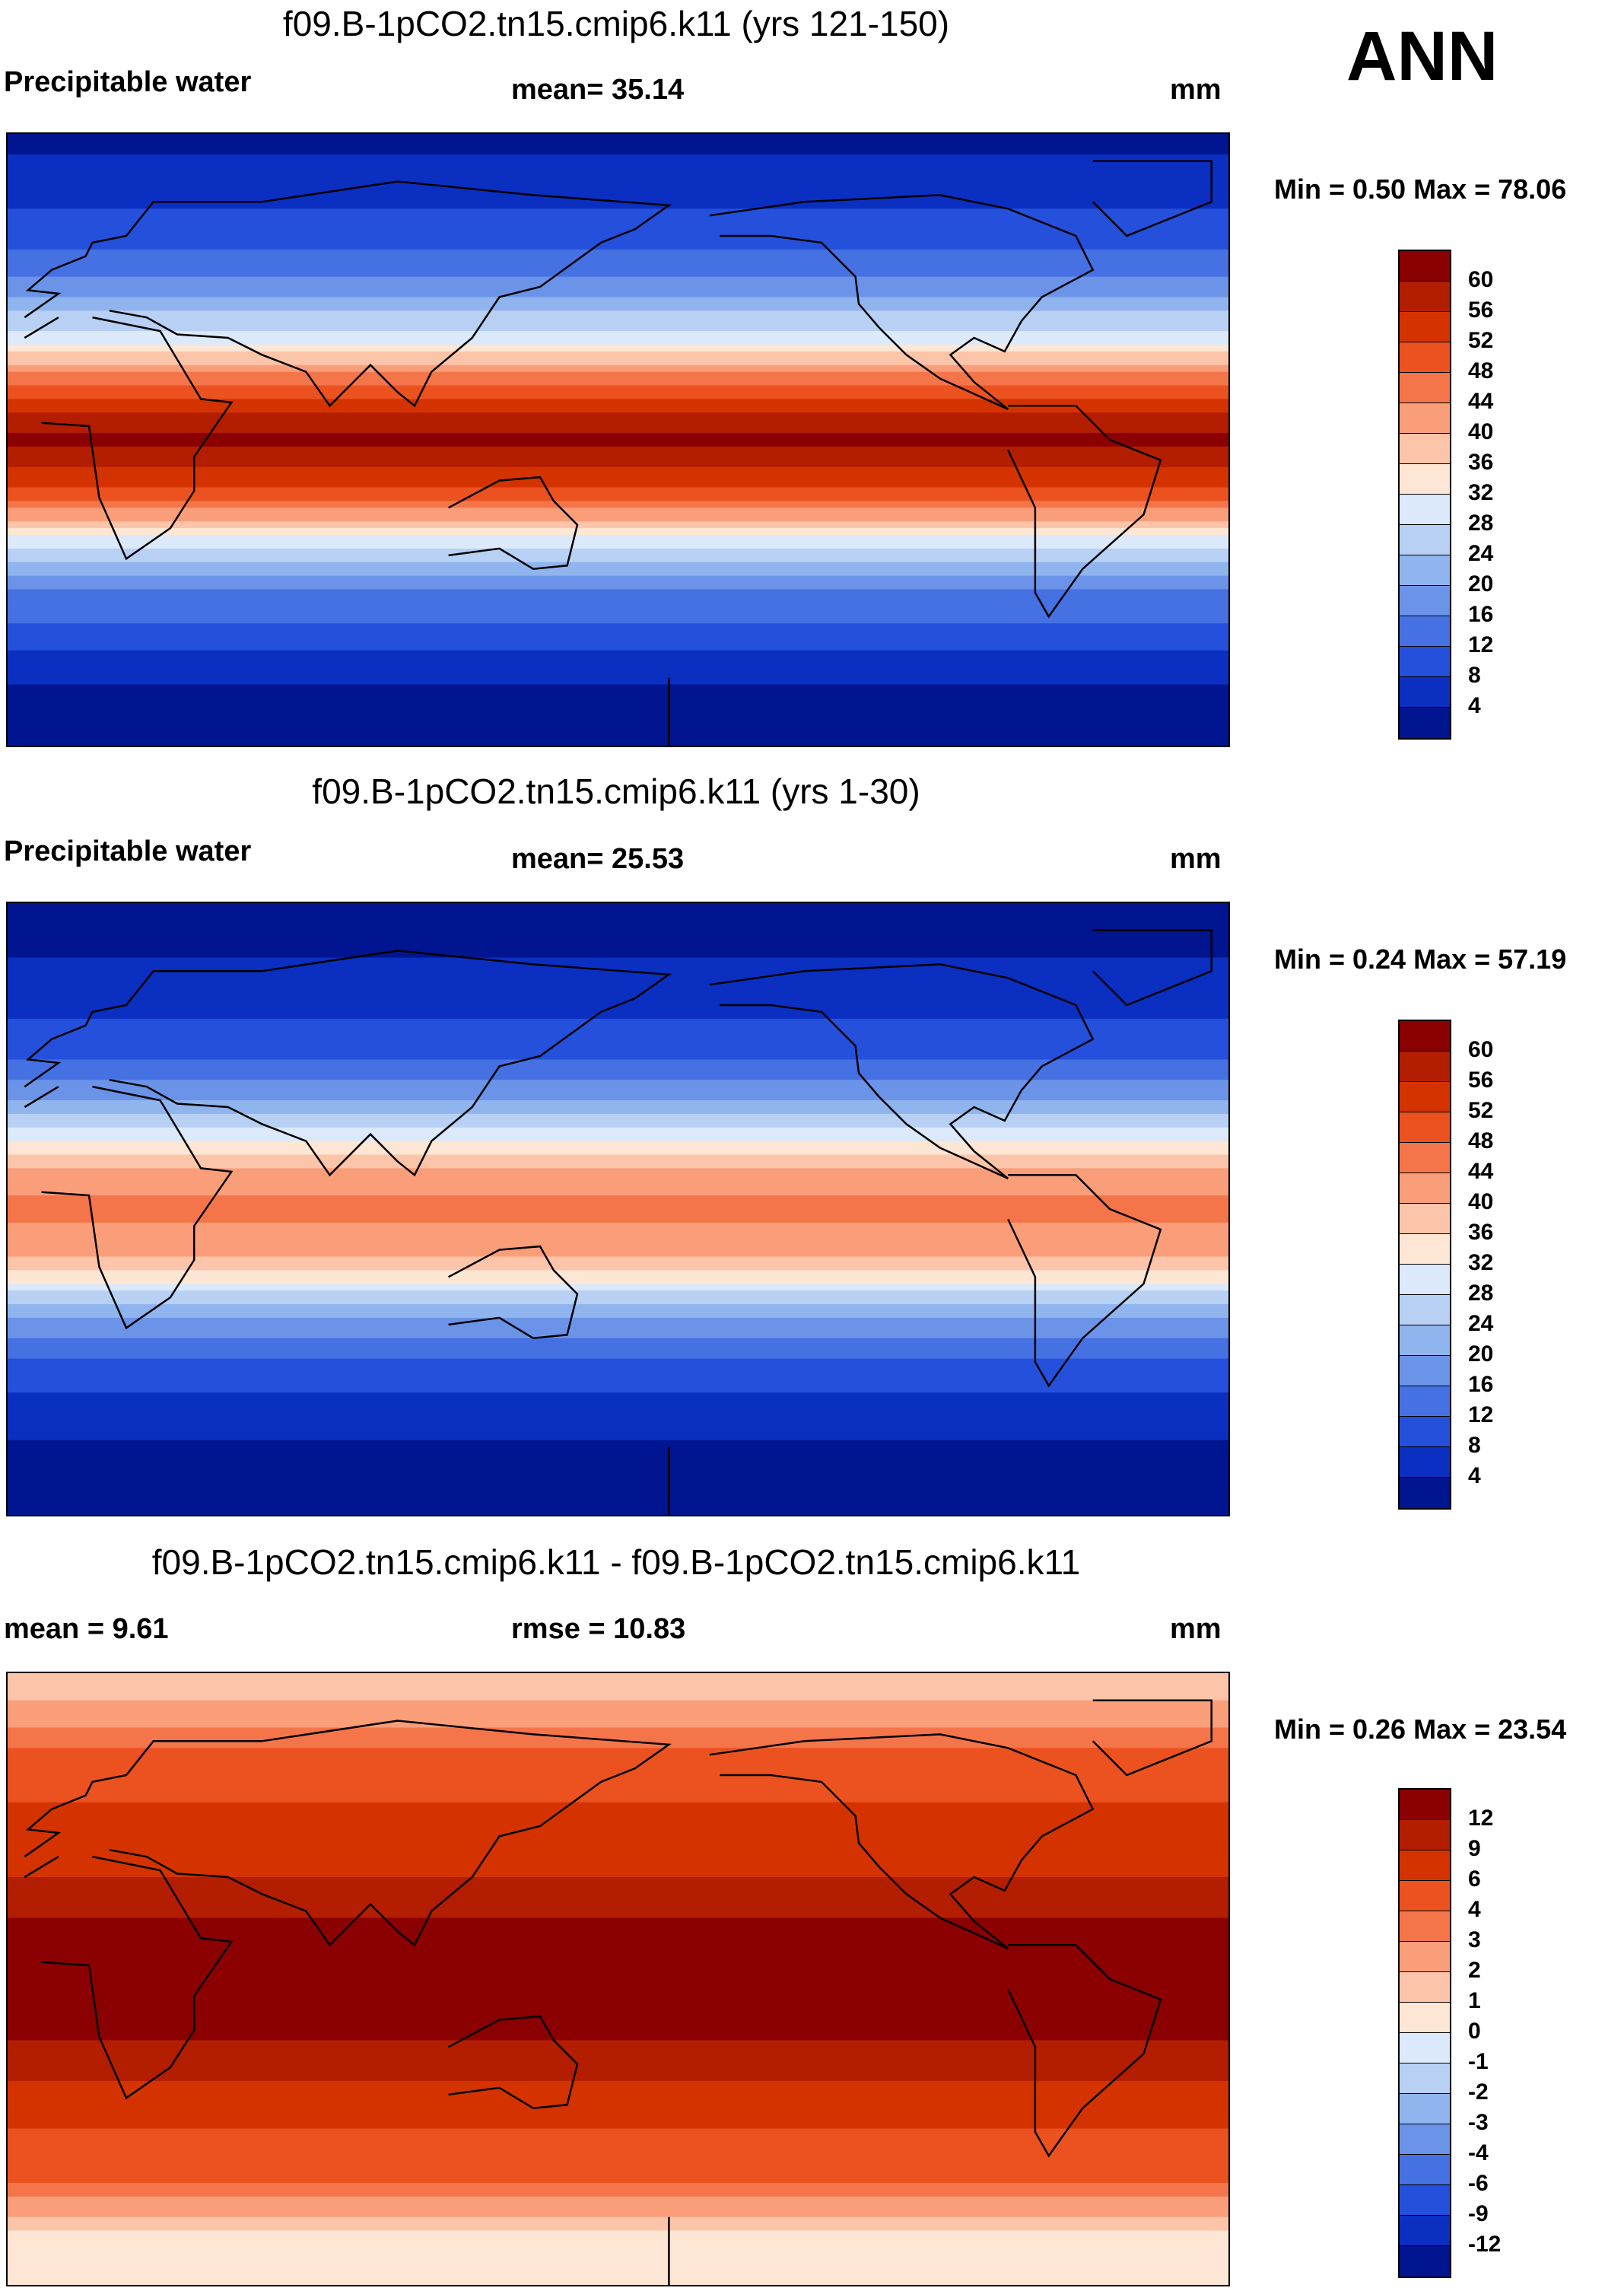 The width and height of the screenshot is (1624, 2291). What do you see at coordinates (598, 1629) in the screenshot?
I see `panel-bottom-rmse: rmse = 10.83` at bounding box center [598, 1629].